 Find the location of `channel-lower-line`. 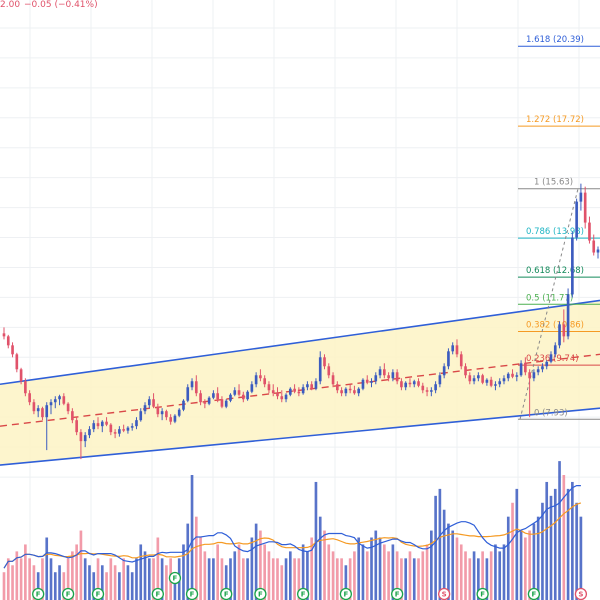

channel-lower-line is located at coordinates (300, 436).